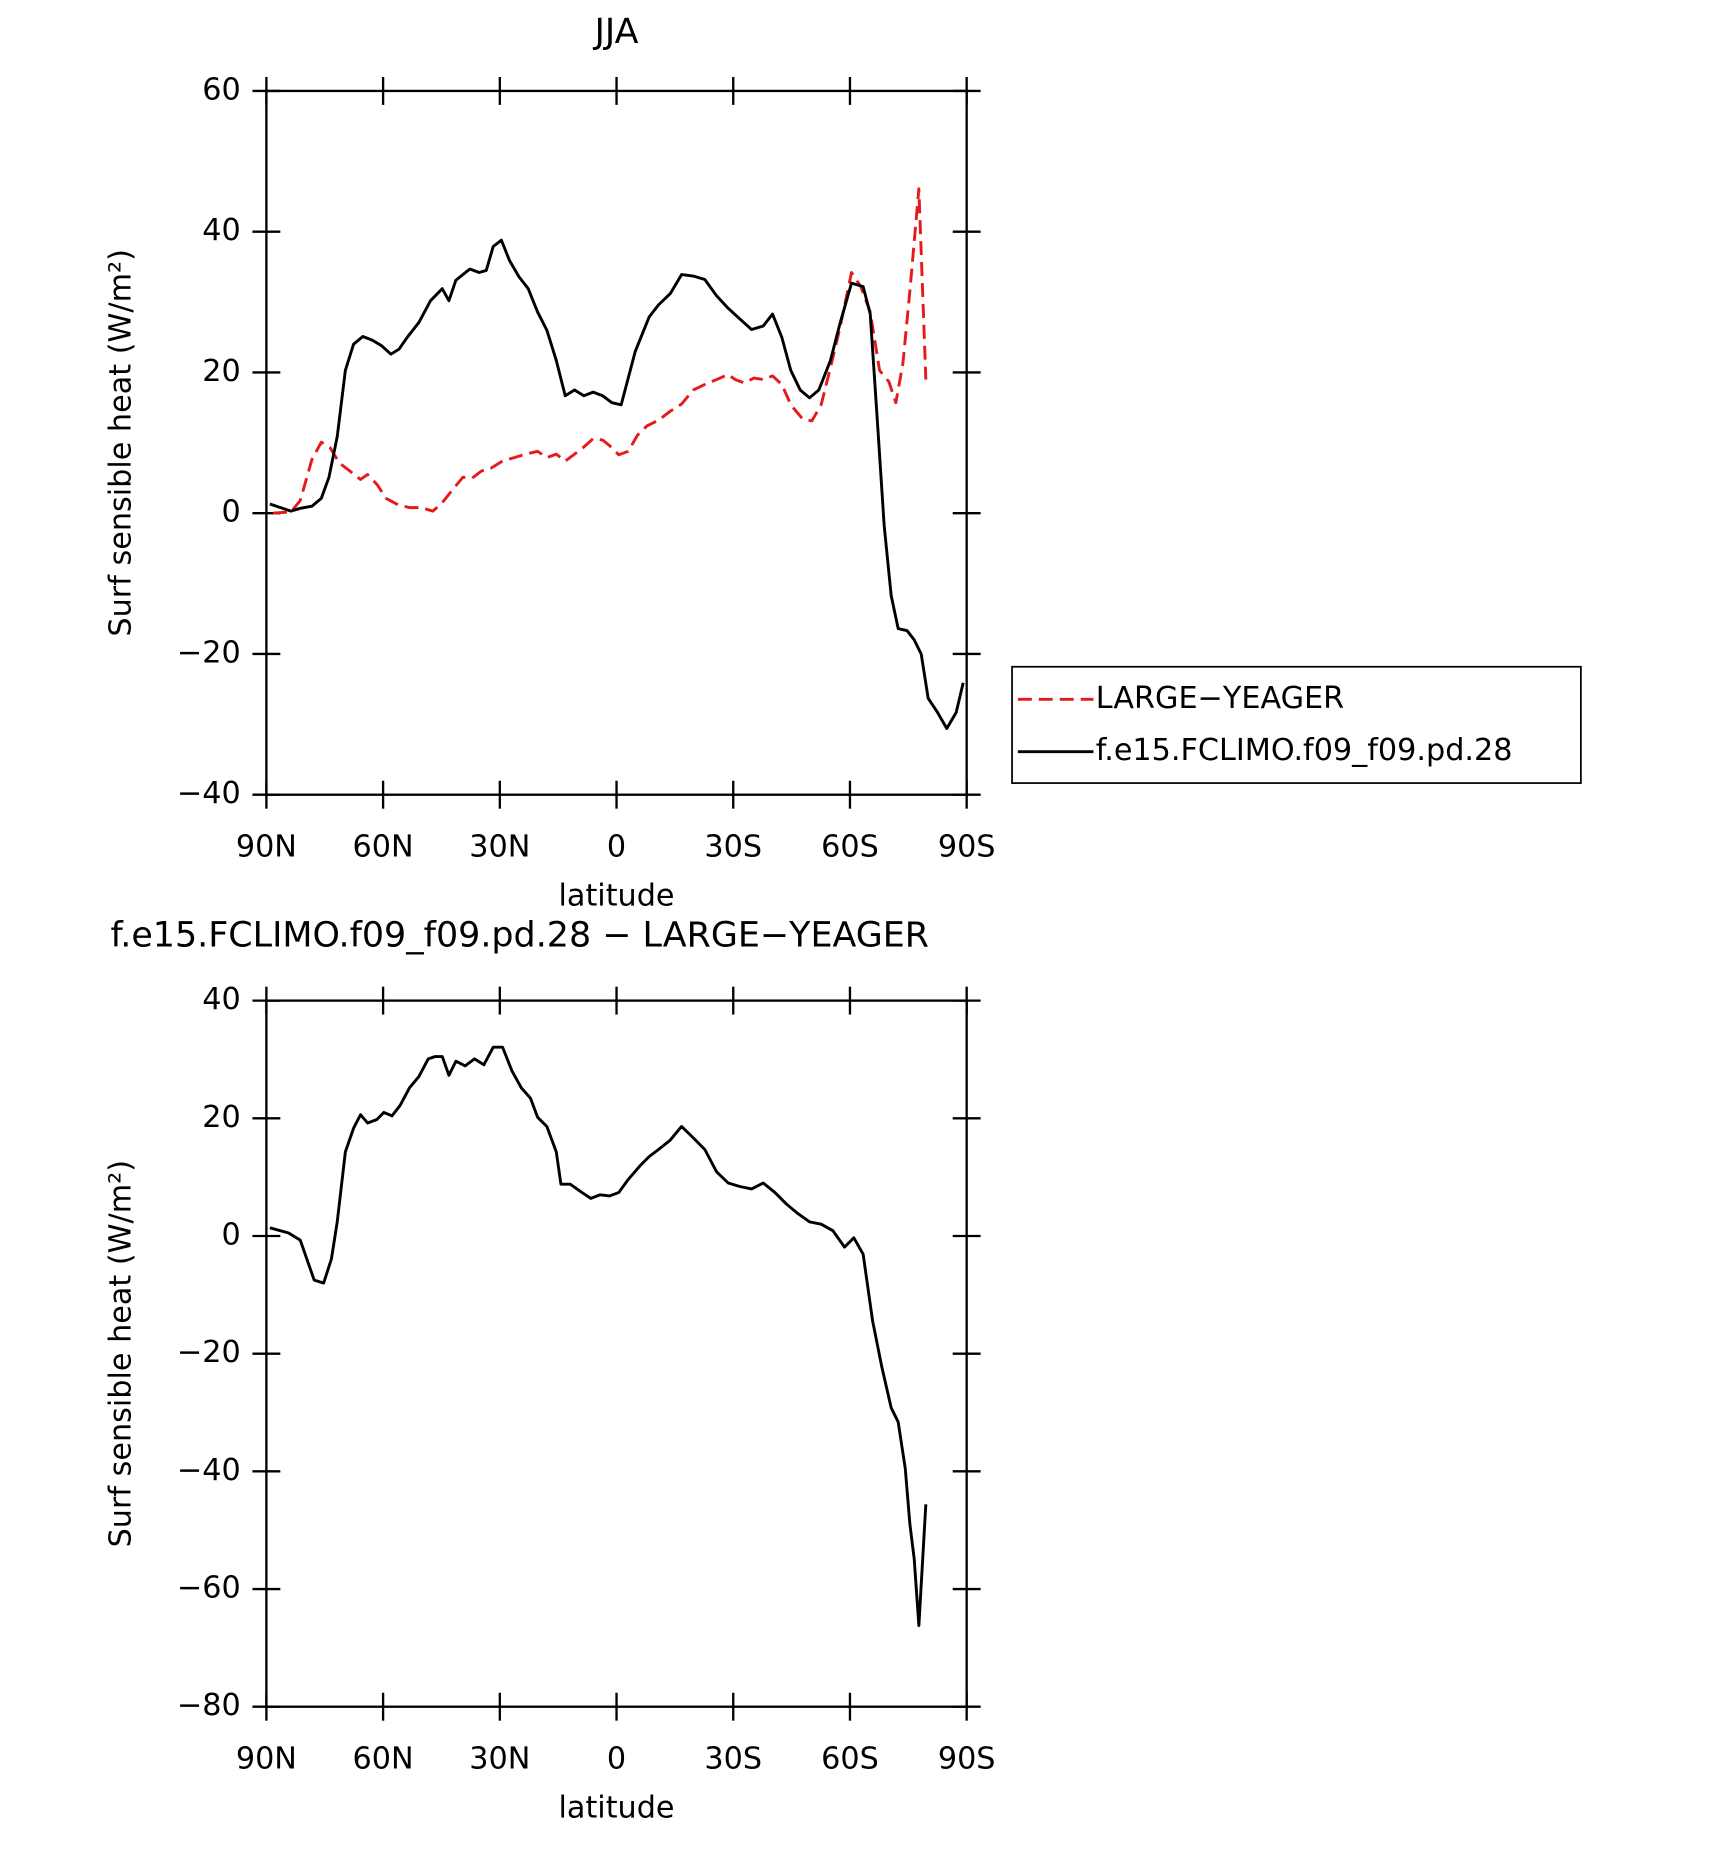 This screenshot has width=1710, height=1850. What do you see at coordinates (221, 89) in the screenshot?
I see `y-tick-label: 60` at bounding box center [221, 89].